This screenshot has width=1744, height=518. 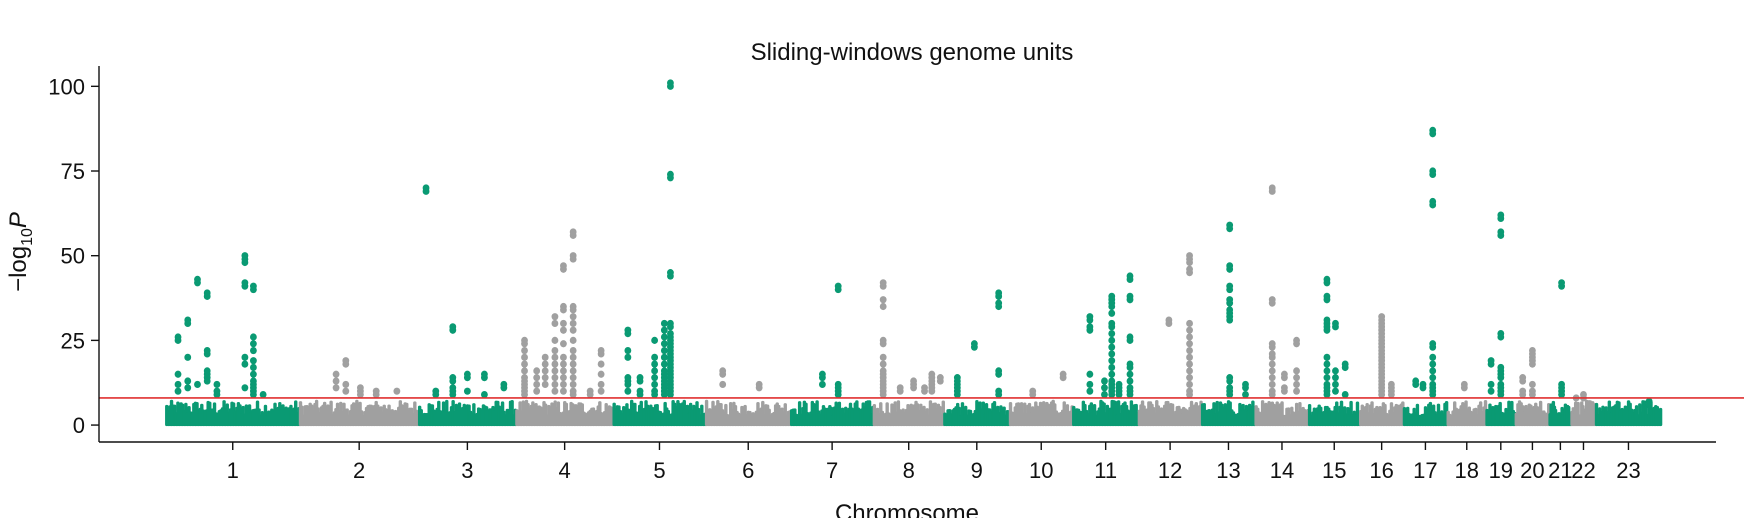 What do you see at coordinates (1381, 414) in the screenshot?
I see `chromosome-16-points` at bounding box center [1381, 414].